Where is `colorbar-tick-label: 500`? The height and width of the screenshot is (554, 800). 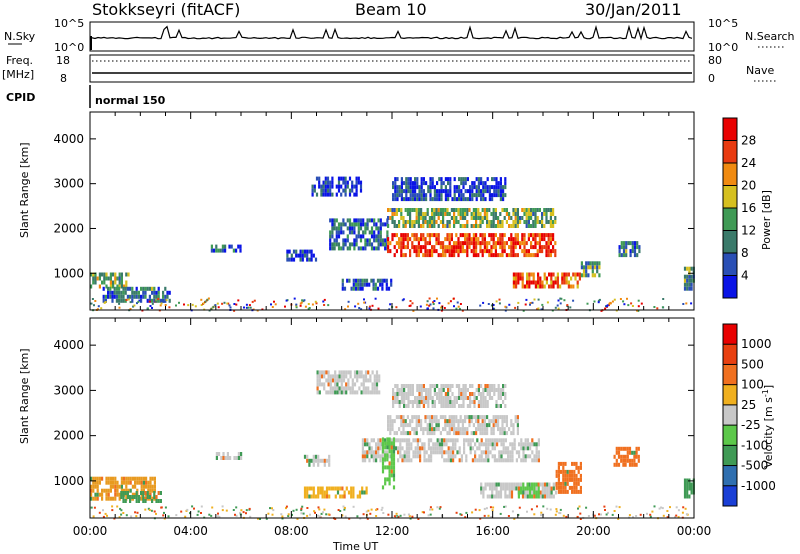
colorbar-tick-label: 500 is located at coordinates (752, 364).